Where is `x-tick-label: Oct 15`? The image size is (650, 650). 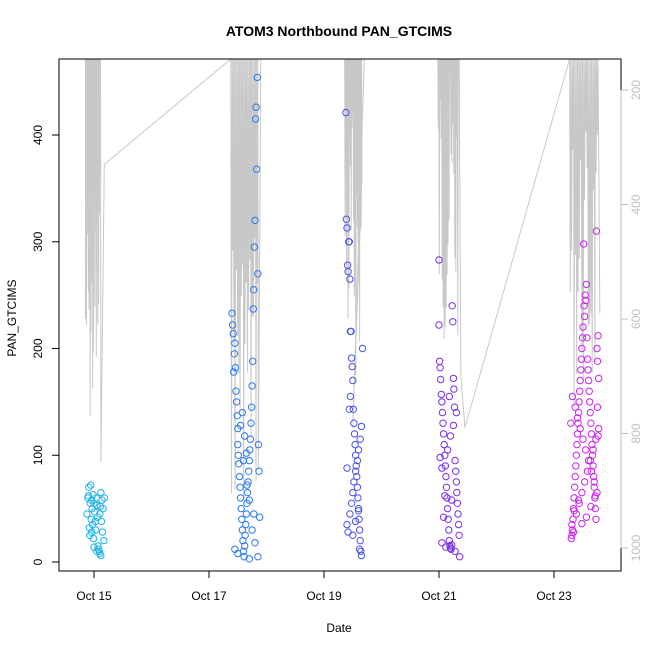
x-tick-label: Oct 15 is located at coordinates (94, 596).